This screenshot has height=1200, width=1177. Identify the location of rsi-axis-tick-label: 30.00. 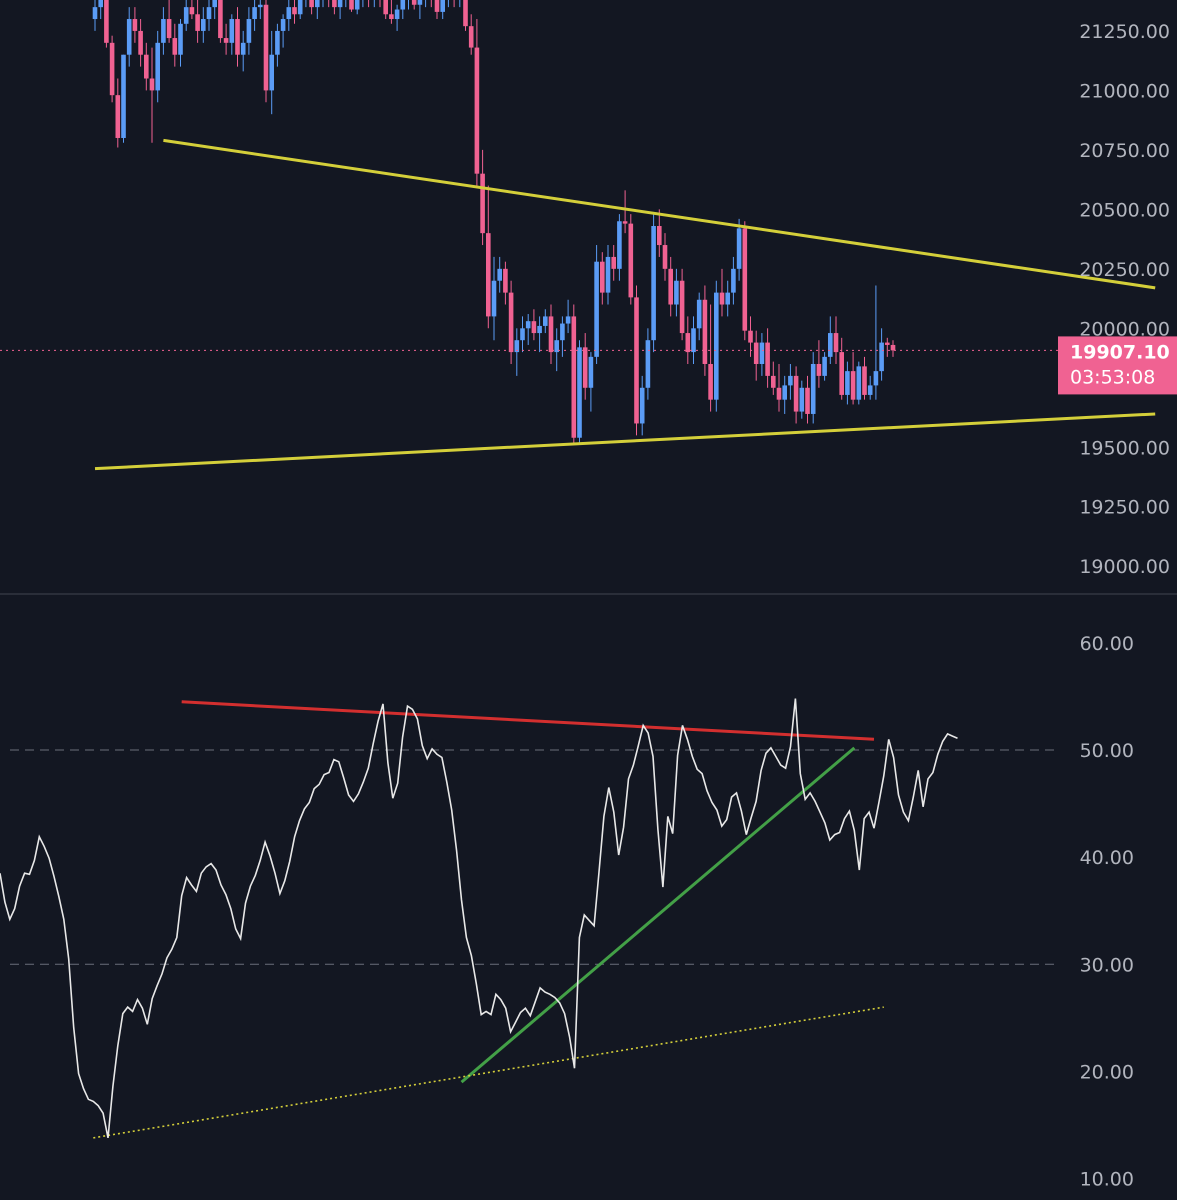
(1107, 965).